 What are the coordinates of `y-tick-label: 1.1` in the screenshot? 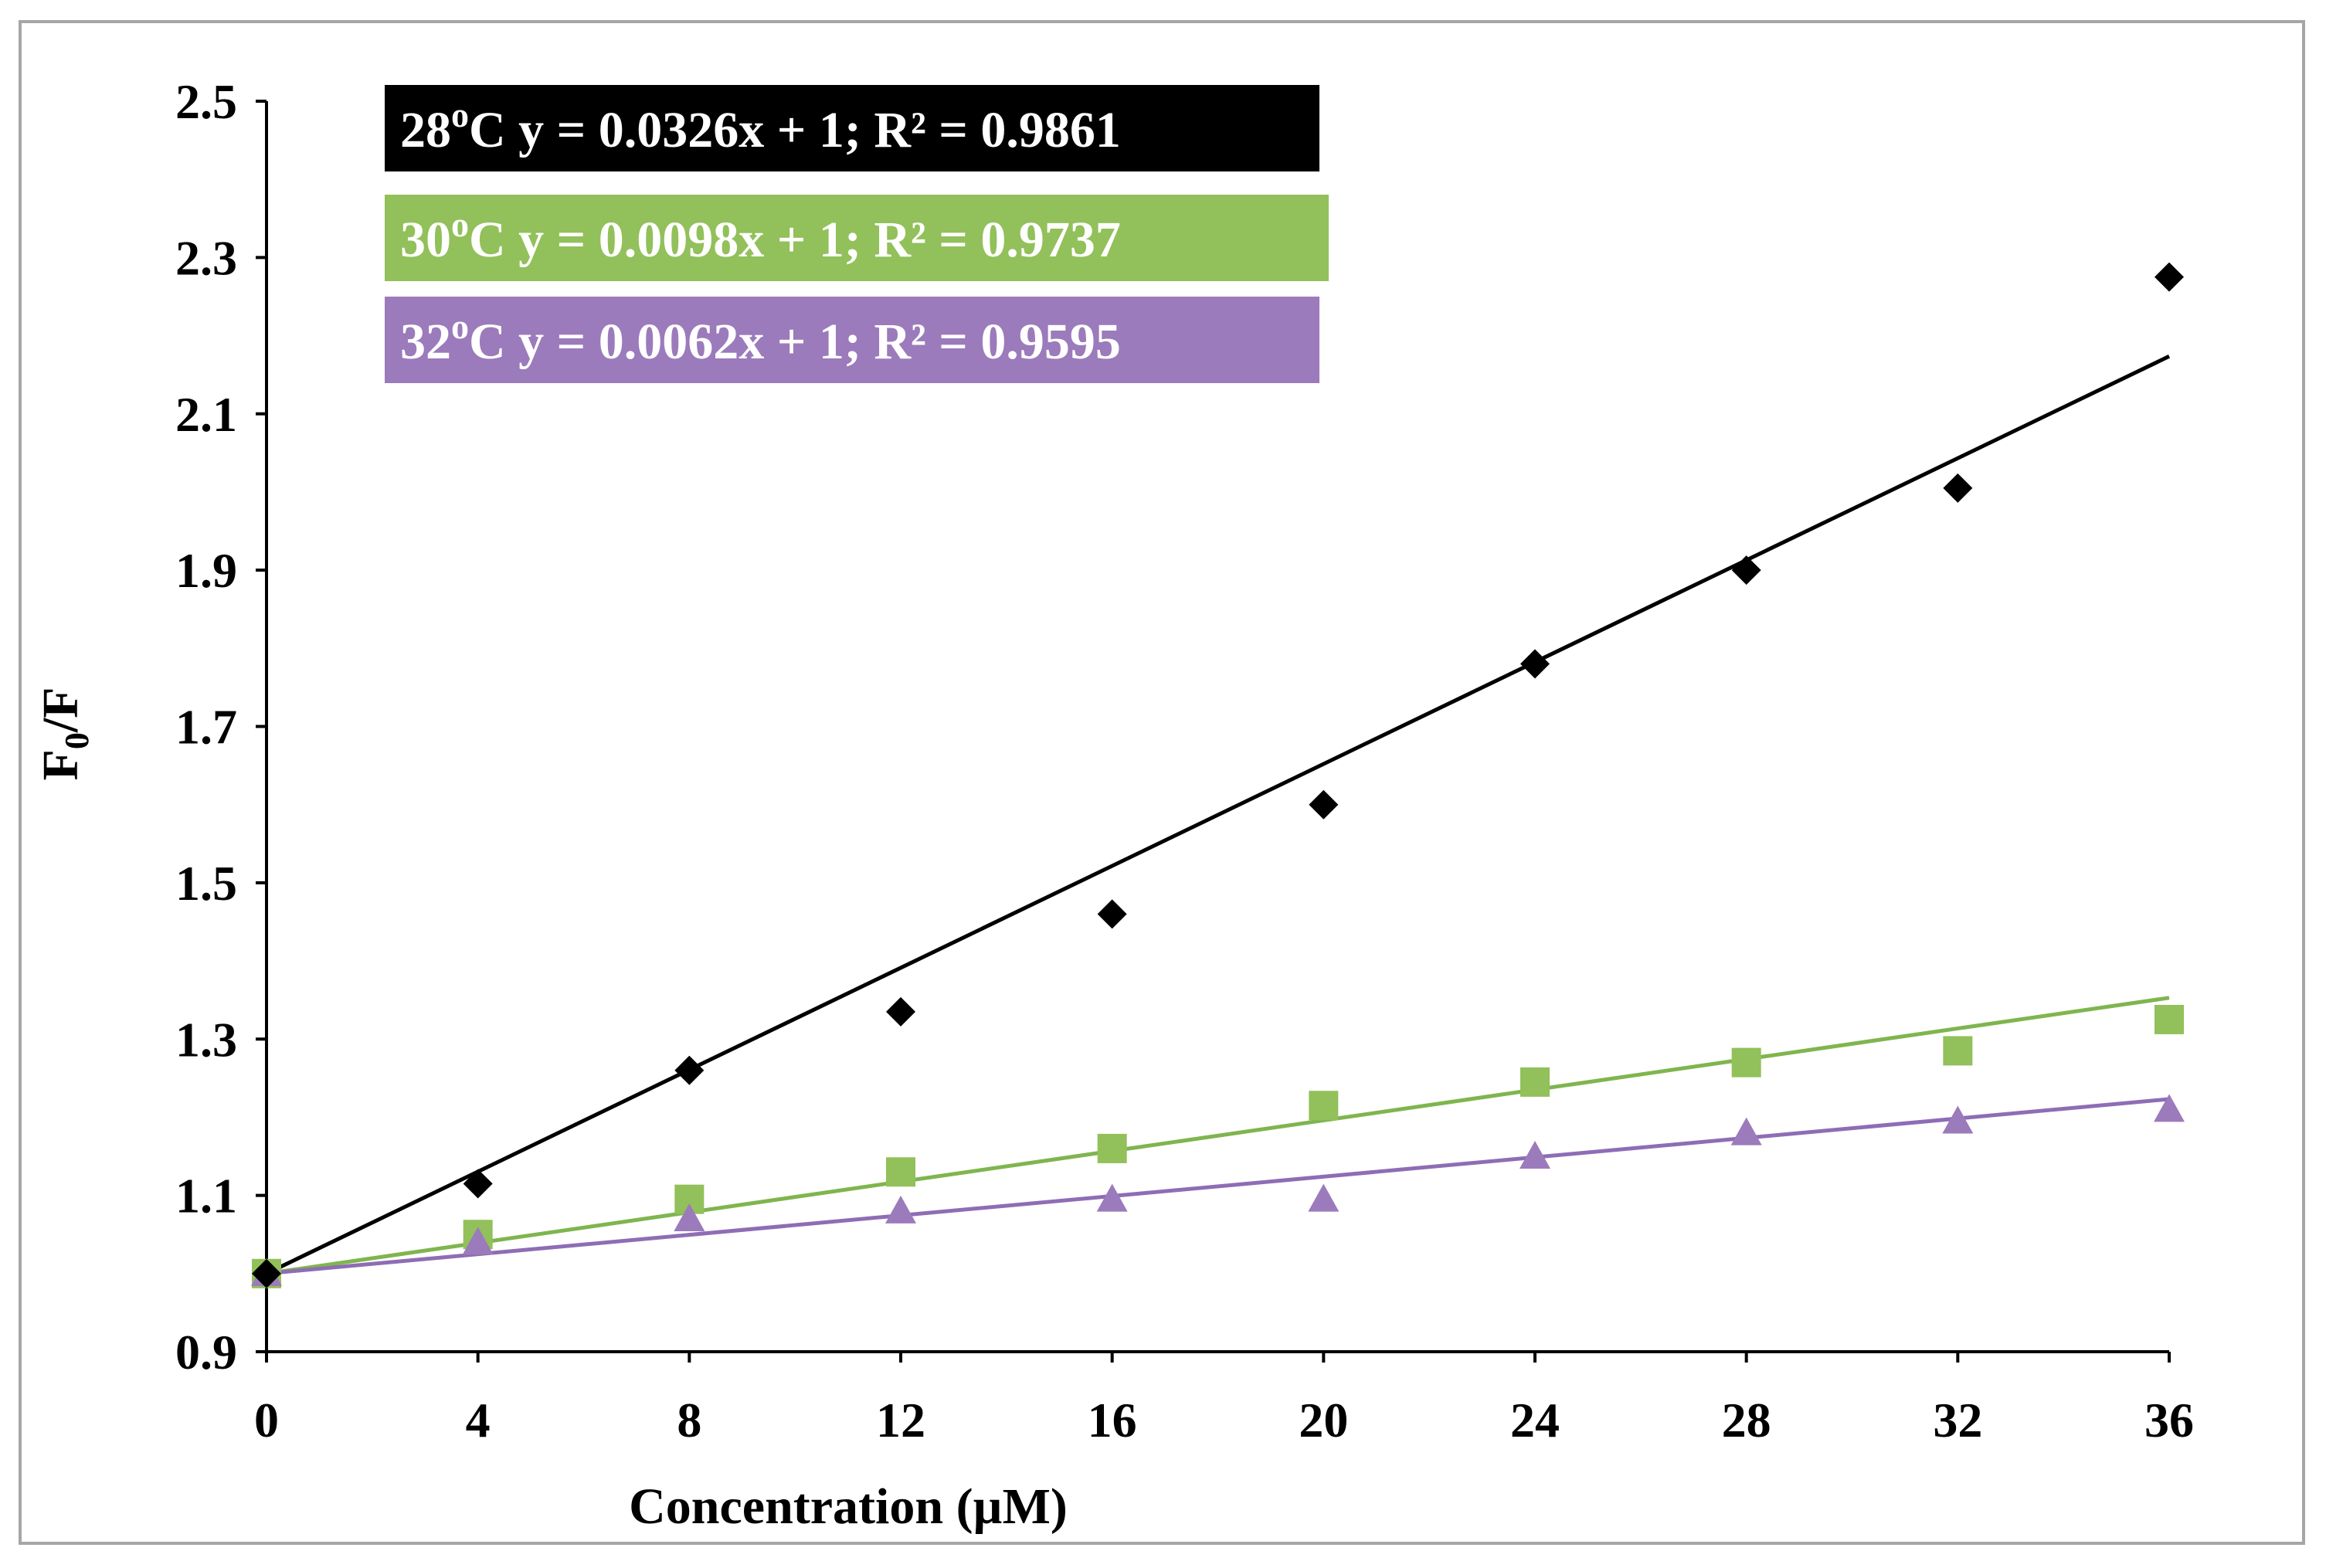 It's located at (206, 1196).